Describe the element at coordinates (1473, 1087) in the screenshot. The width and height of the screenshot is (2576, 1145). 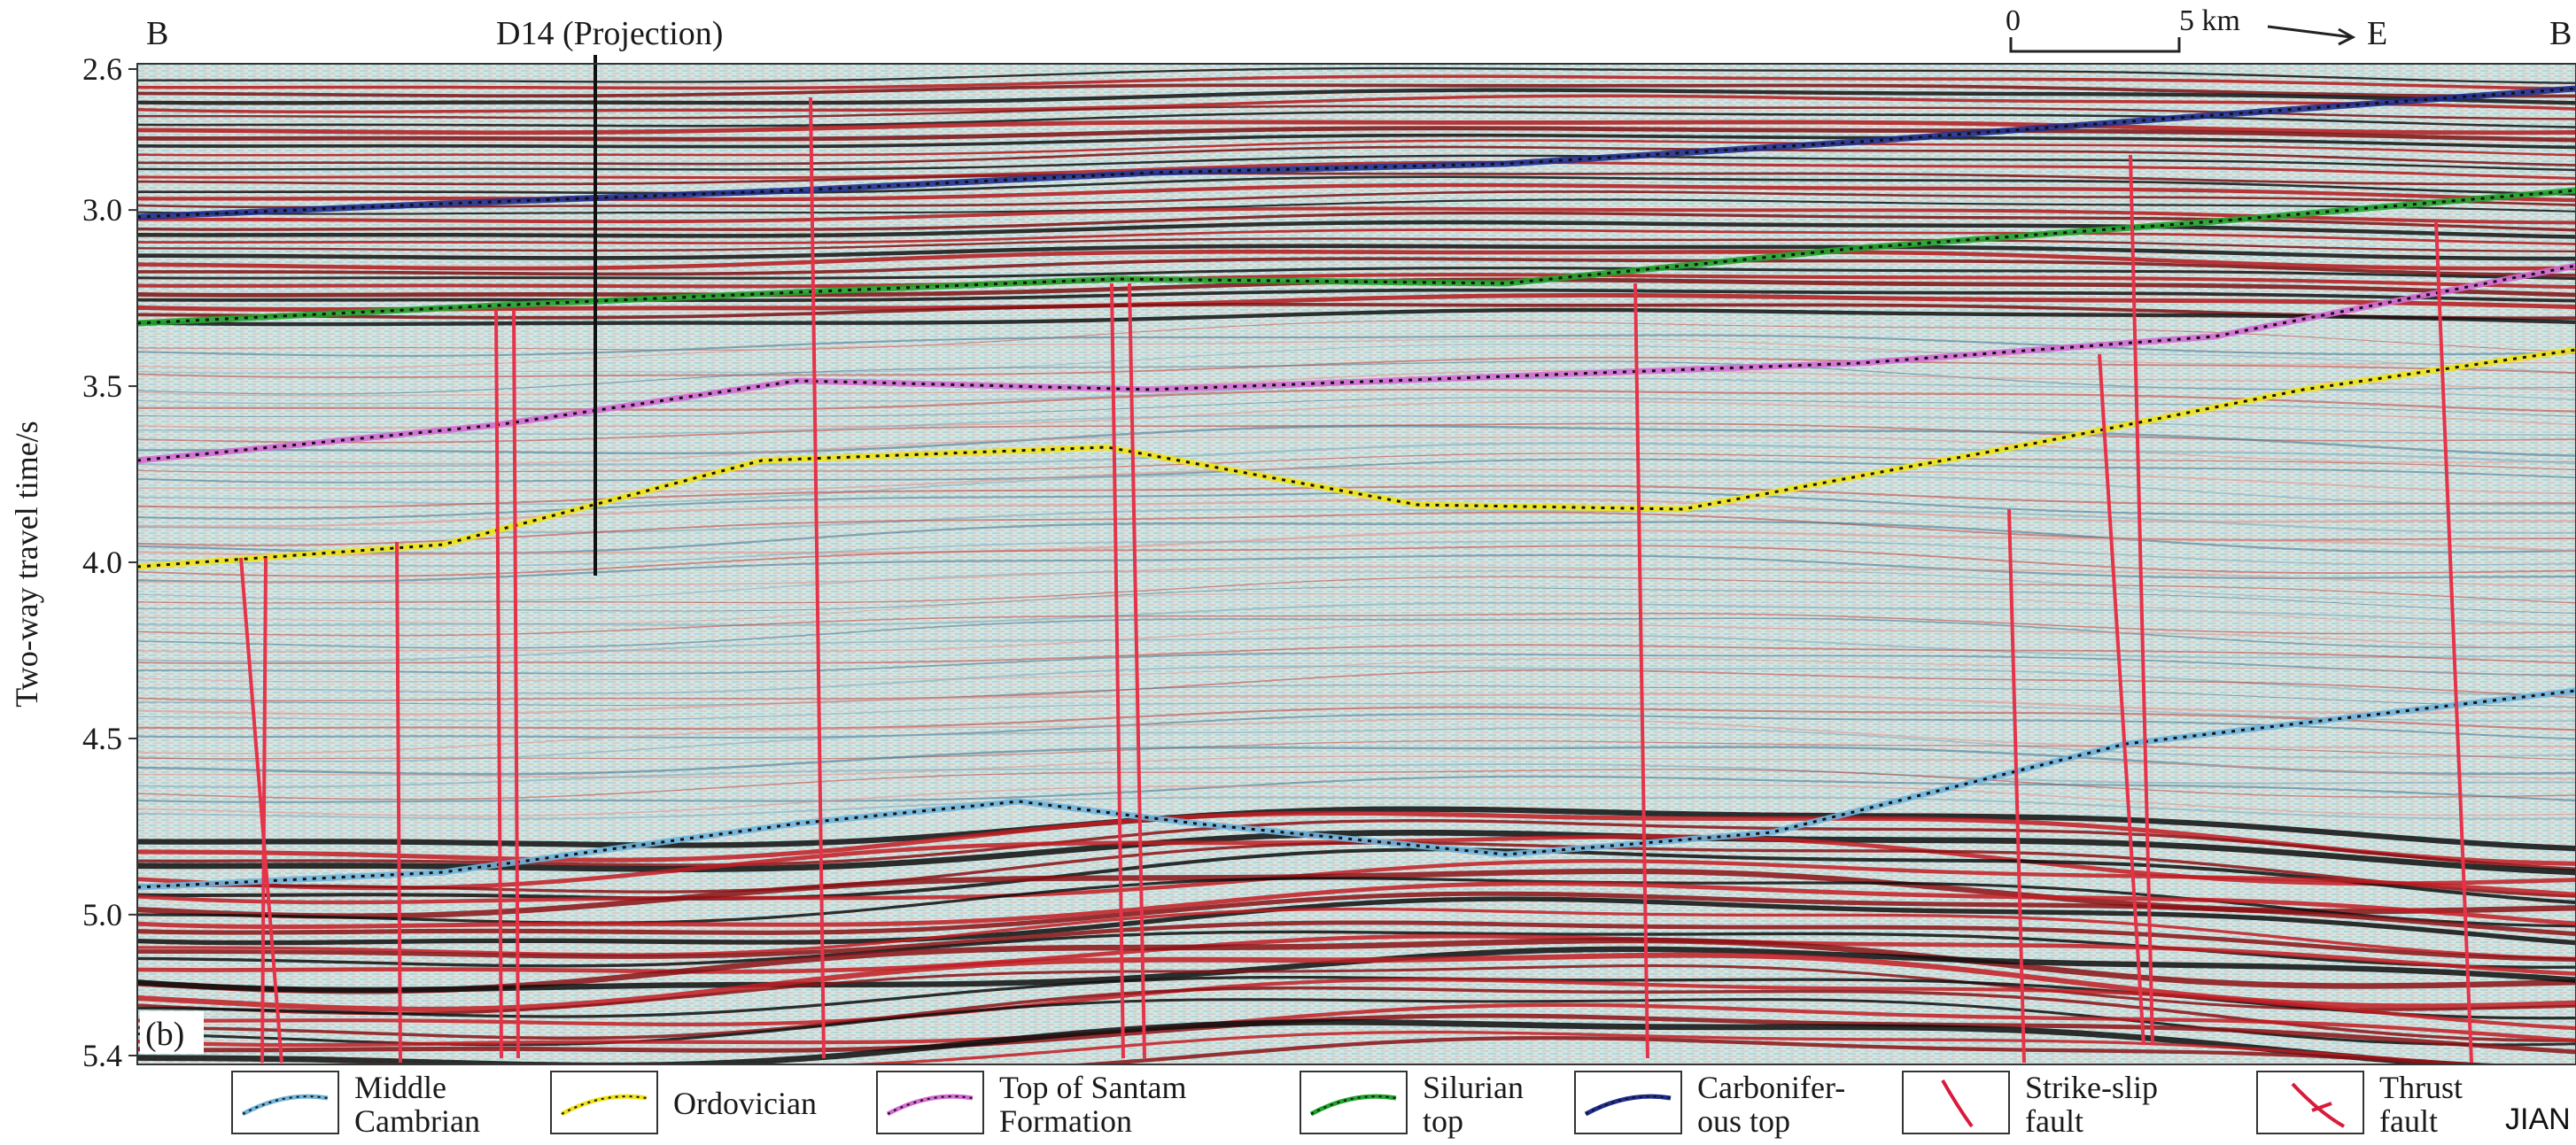
I see `legend-label-line1: Silurian` at that location.